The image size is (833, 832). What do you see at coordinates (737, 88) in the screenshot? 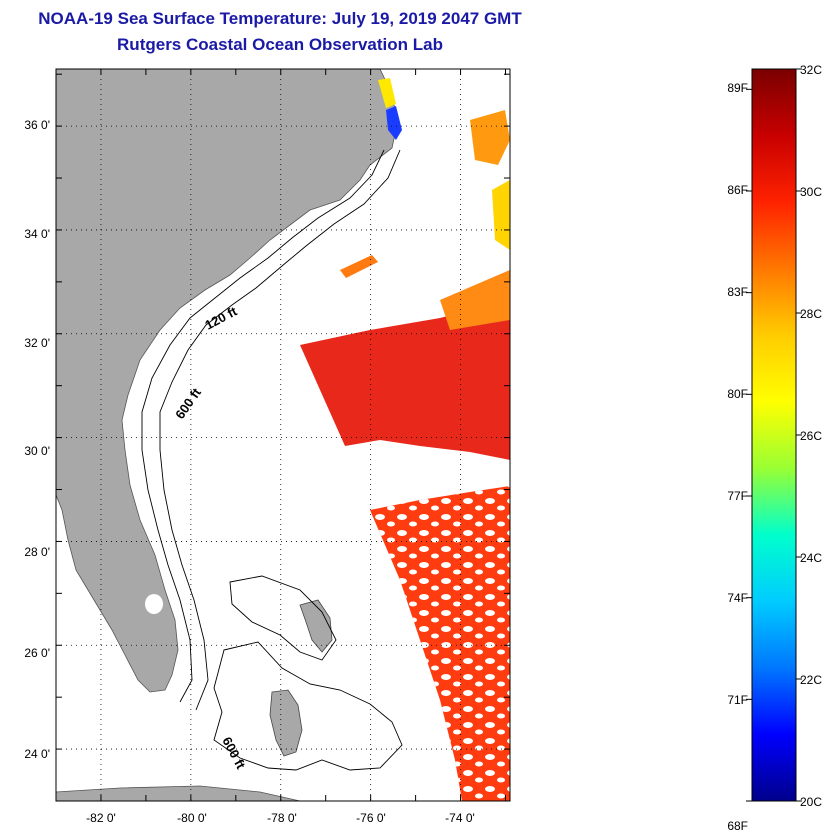
I see `fahrenheit-label: 89F` at bounding box center [737, 88].